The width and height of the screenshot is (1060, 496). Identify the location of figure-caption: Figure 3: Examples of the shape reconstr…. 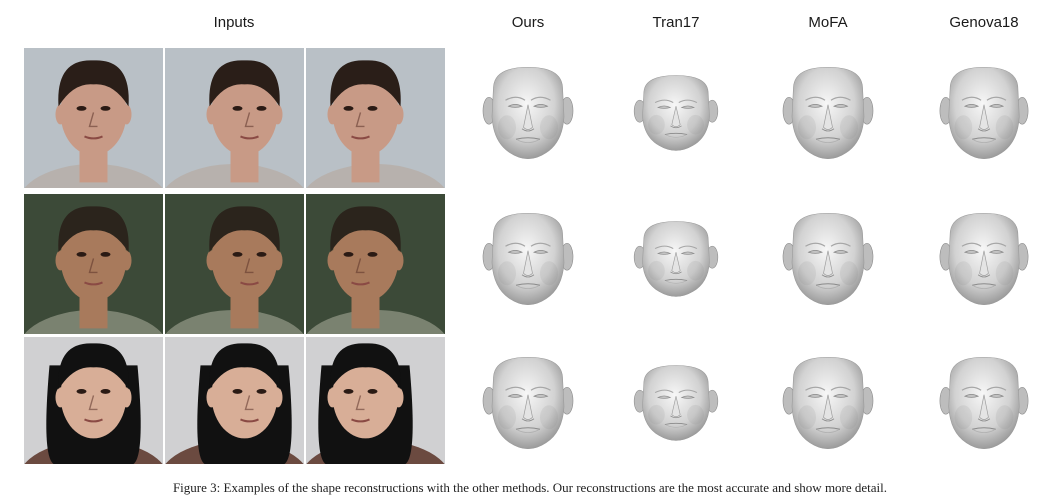
(530, 487).